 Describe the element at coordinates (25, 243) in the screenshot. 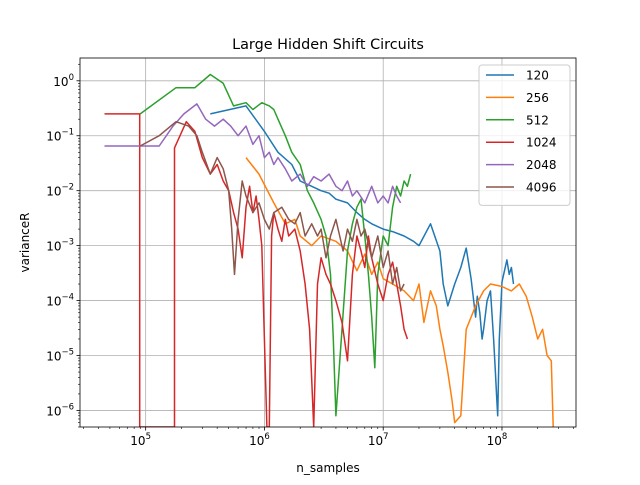

I see `y-axis-label: varianceR` at that location.